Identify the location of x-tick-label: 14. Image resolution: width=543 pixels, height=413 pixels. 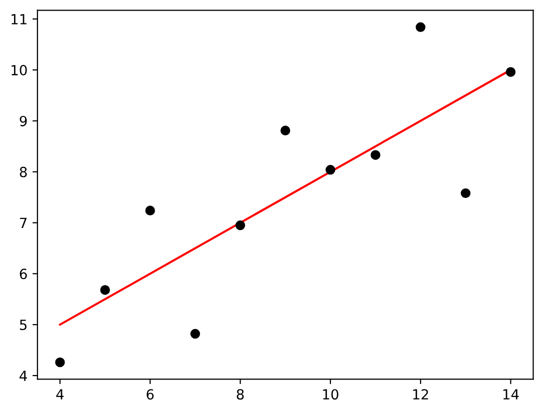
(511, 394).